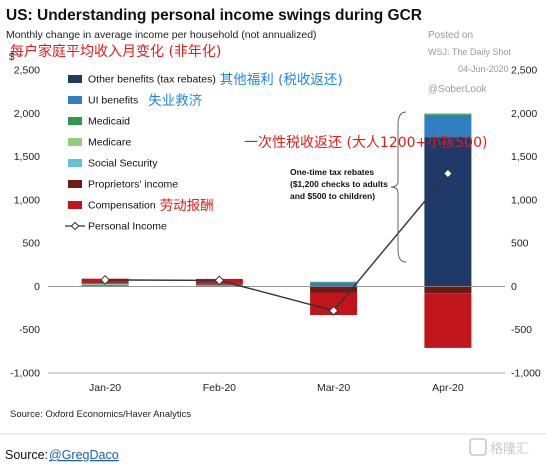  What do you see at coordinates (398, 187) in the screenshot?
I see `tax-rebate-brace` at bounding box center [398, 187].